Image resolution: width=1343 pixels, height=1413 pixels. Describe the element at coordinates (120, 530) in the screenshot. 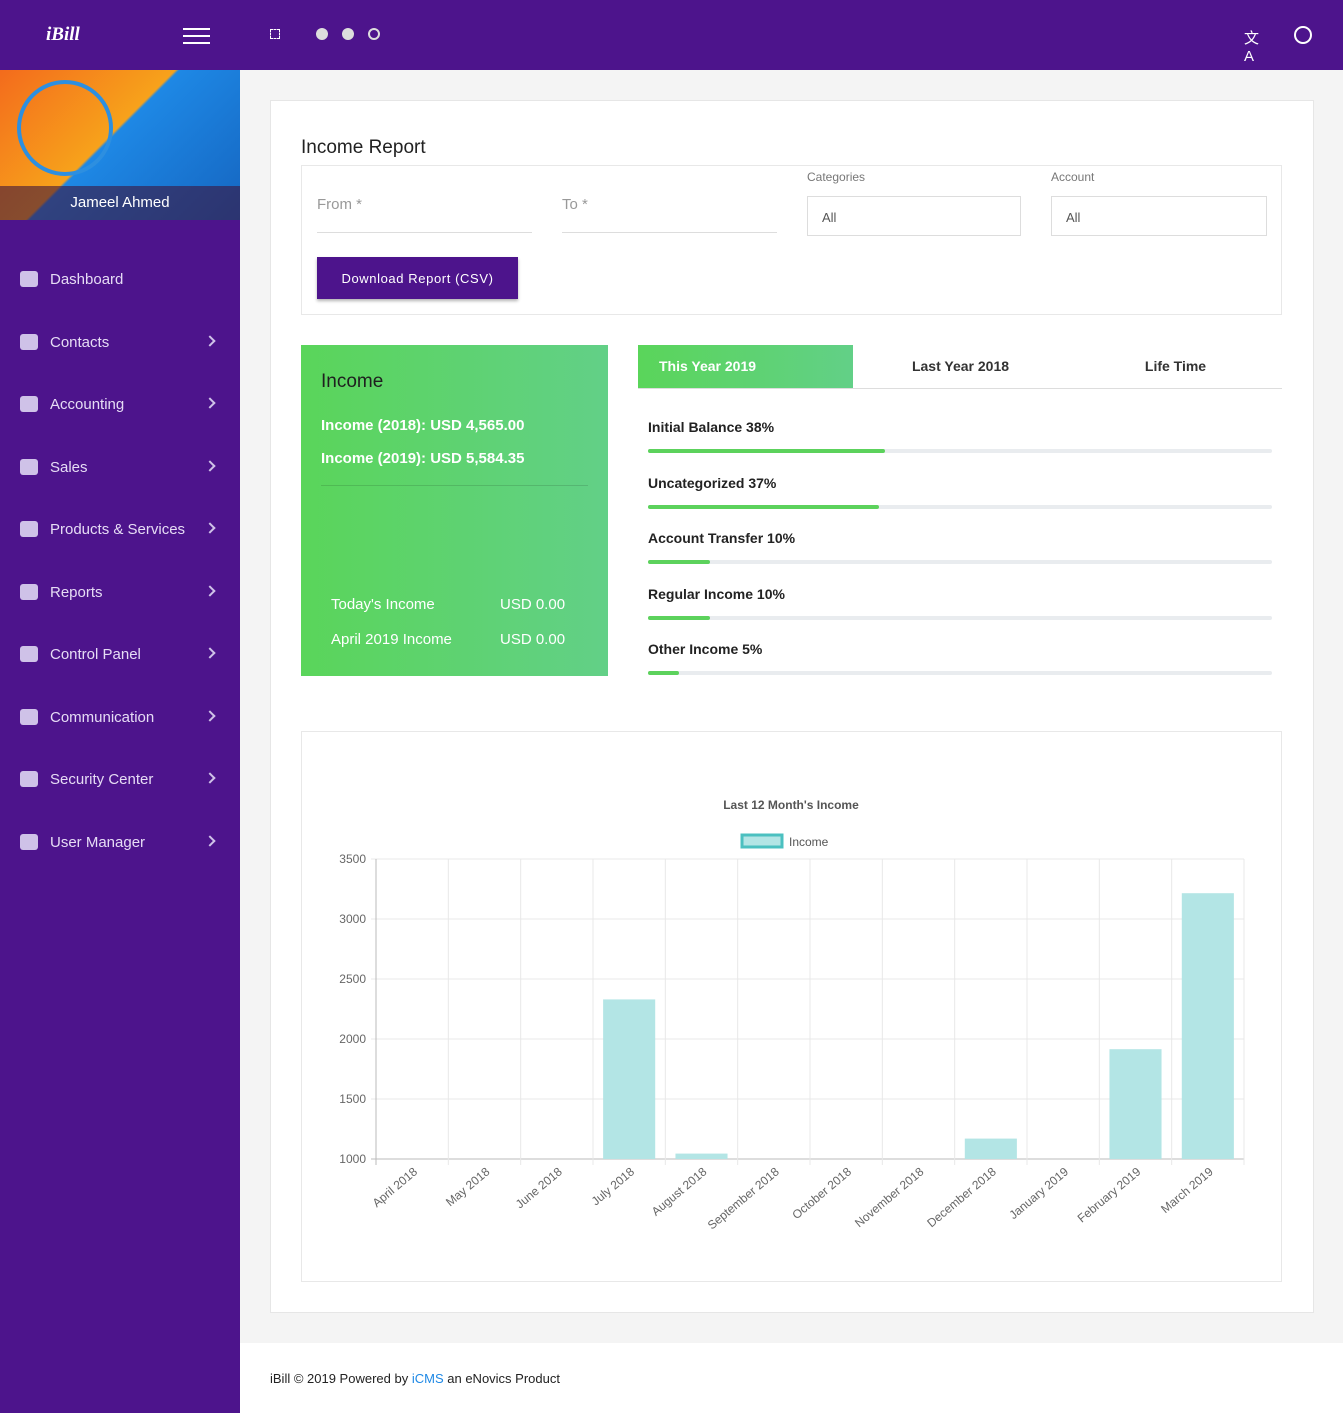

I see `menu-item: Products & Services` at that location.